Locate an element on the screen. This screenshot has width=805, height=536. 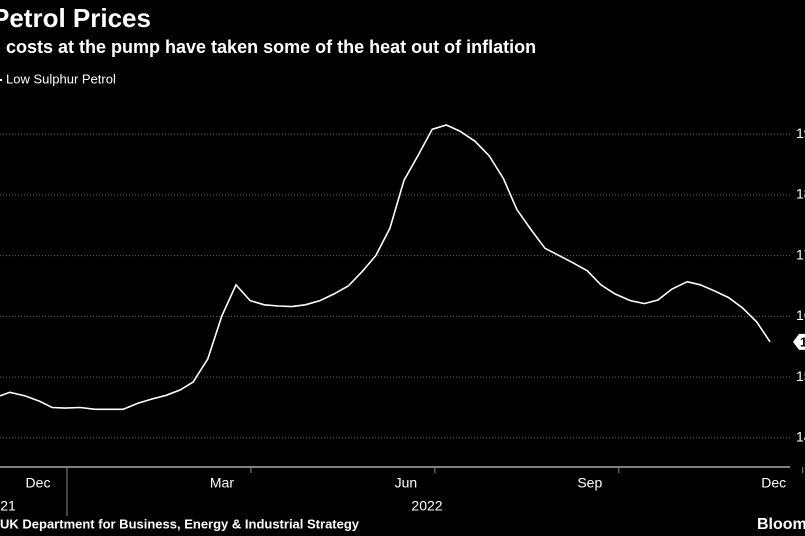
y-tick-label: 180 is located at coordinates (800, 194).